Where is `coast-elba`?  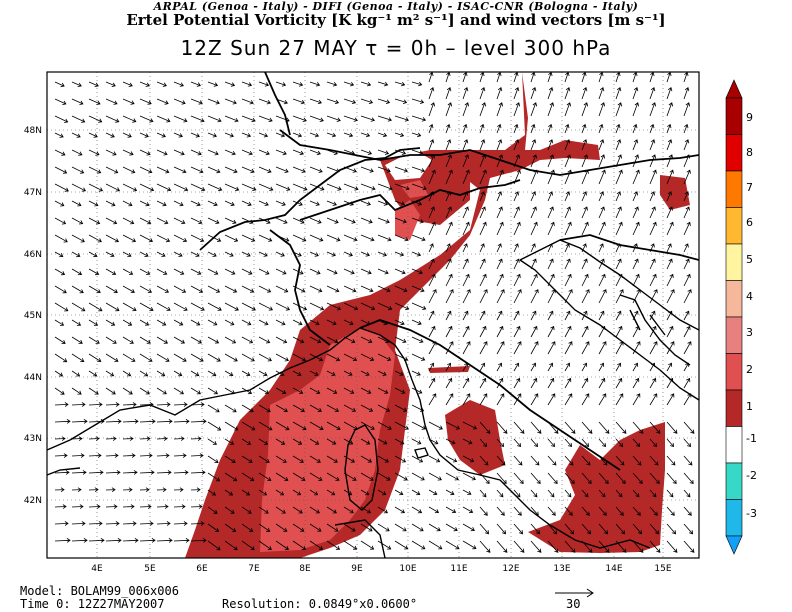 coast-elba is located at coordinates (421, 453).